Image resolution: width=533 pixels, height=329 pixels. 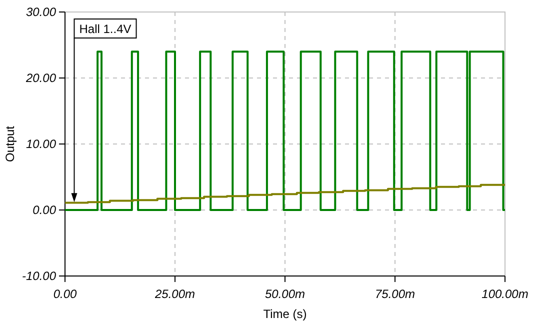 What do you see at coordinates (65, 294) in the screenshot?
I see `x-tick-label: 0.00` at bounding box center [65, 294].